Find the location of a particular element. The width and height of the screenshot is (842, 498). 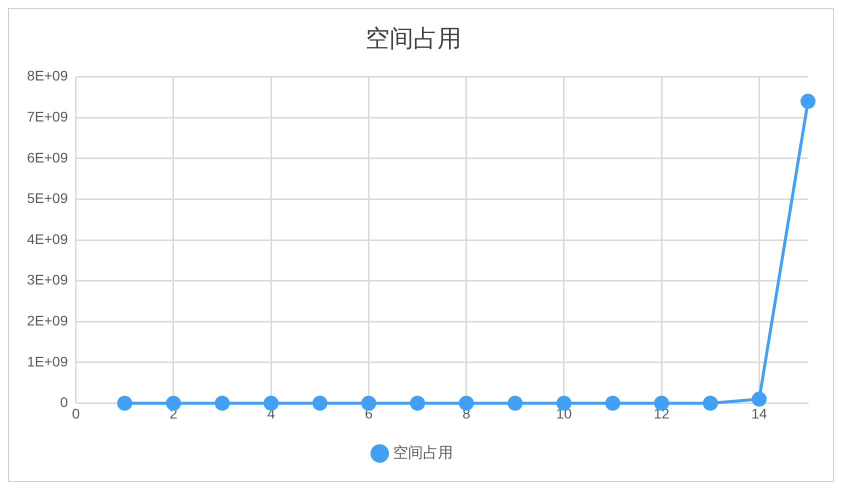

x-tick-label: 10 is located at coordinates (564, 413).